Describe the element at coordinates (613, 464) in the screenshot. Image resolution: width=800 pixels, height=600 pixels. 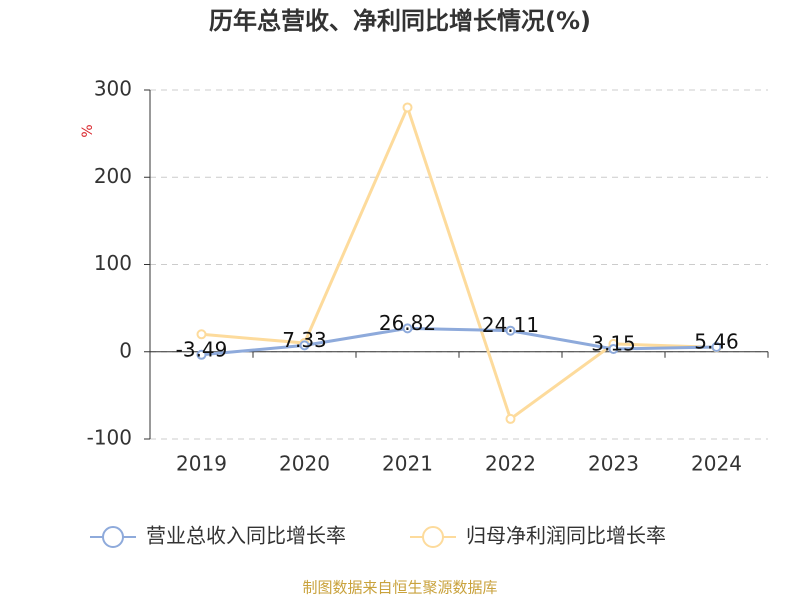
I see `x-tick-label: 2023` at that location.